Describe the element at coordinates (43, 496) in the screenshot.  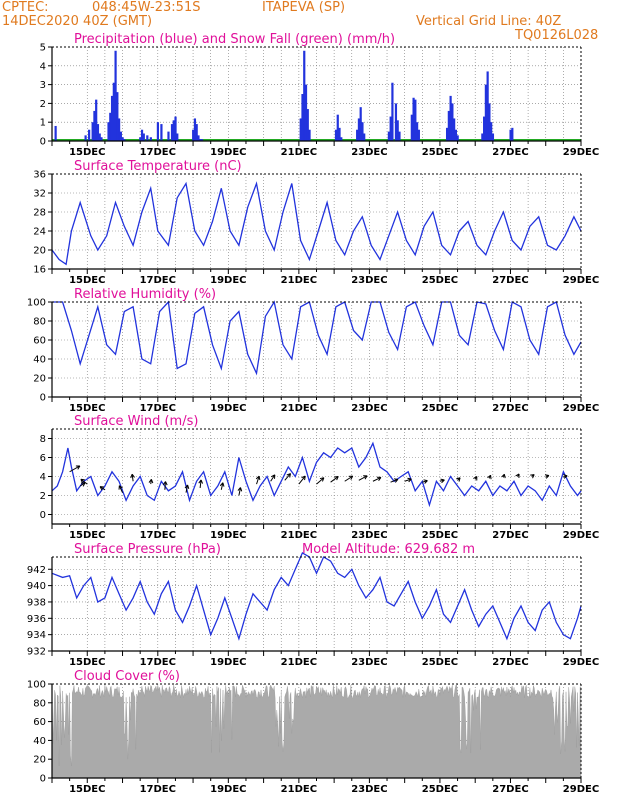
I see `wind-ytick-label: 2` at that location.